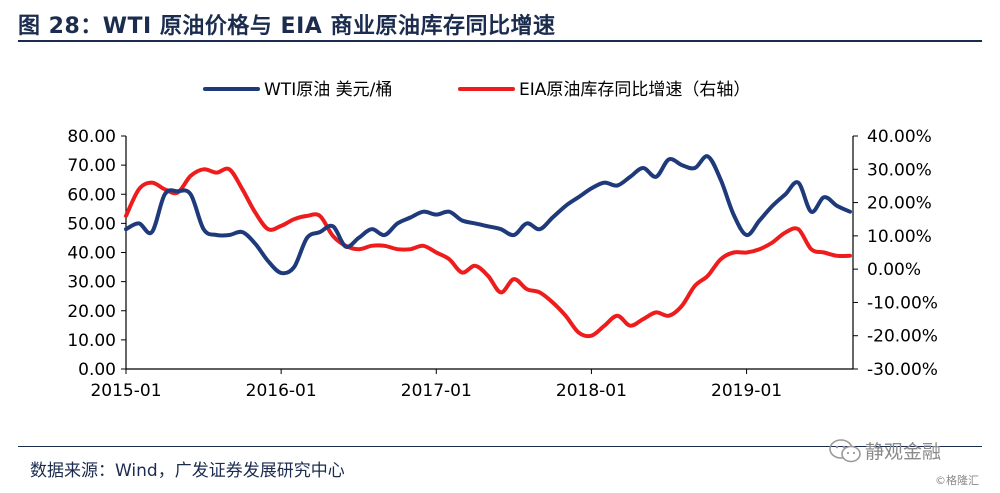 The image size is (1000, 493). I want to click on left-tick-label: 80.00, so click(91, 137).